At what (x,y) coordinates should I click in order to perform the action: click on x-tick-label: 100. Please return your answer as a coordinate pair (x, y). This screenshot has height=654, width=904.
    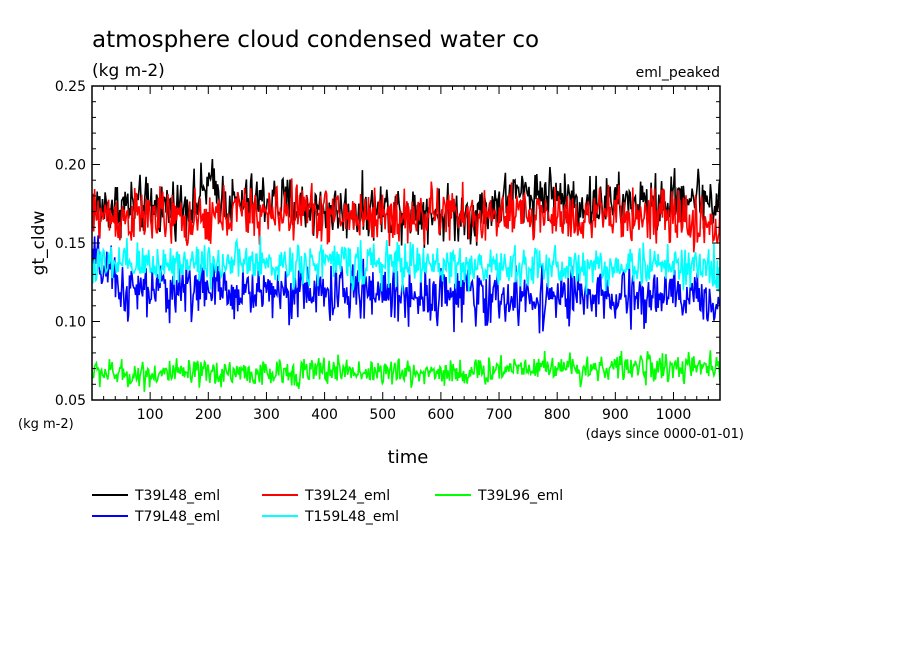
    Looking at the image, I should click on (150, 415).